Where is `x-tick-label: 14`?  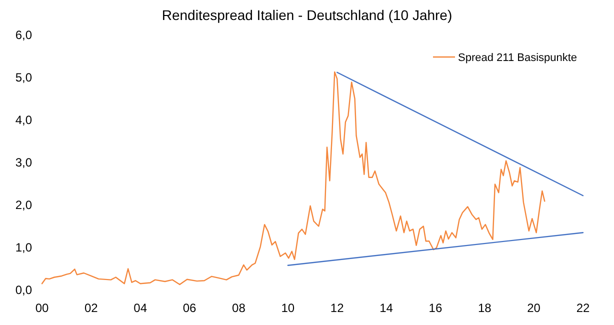 x-tick-label: 14 is located at coordinates (387, 308).